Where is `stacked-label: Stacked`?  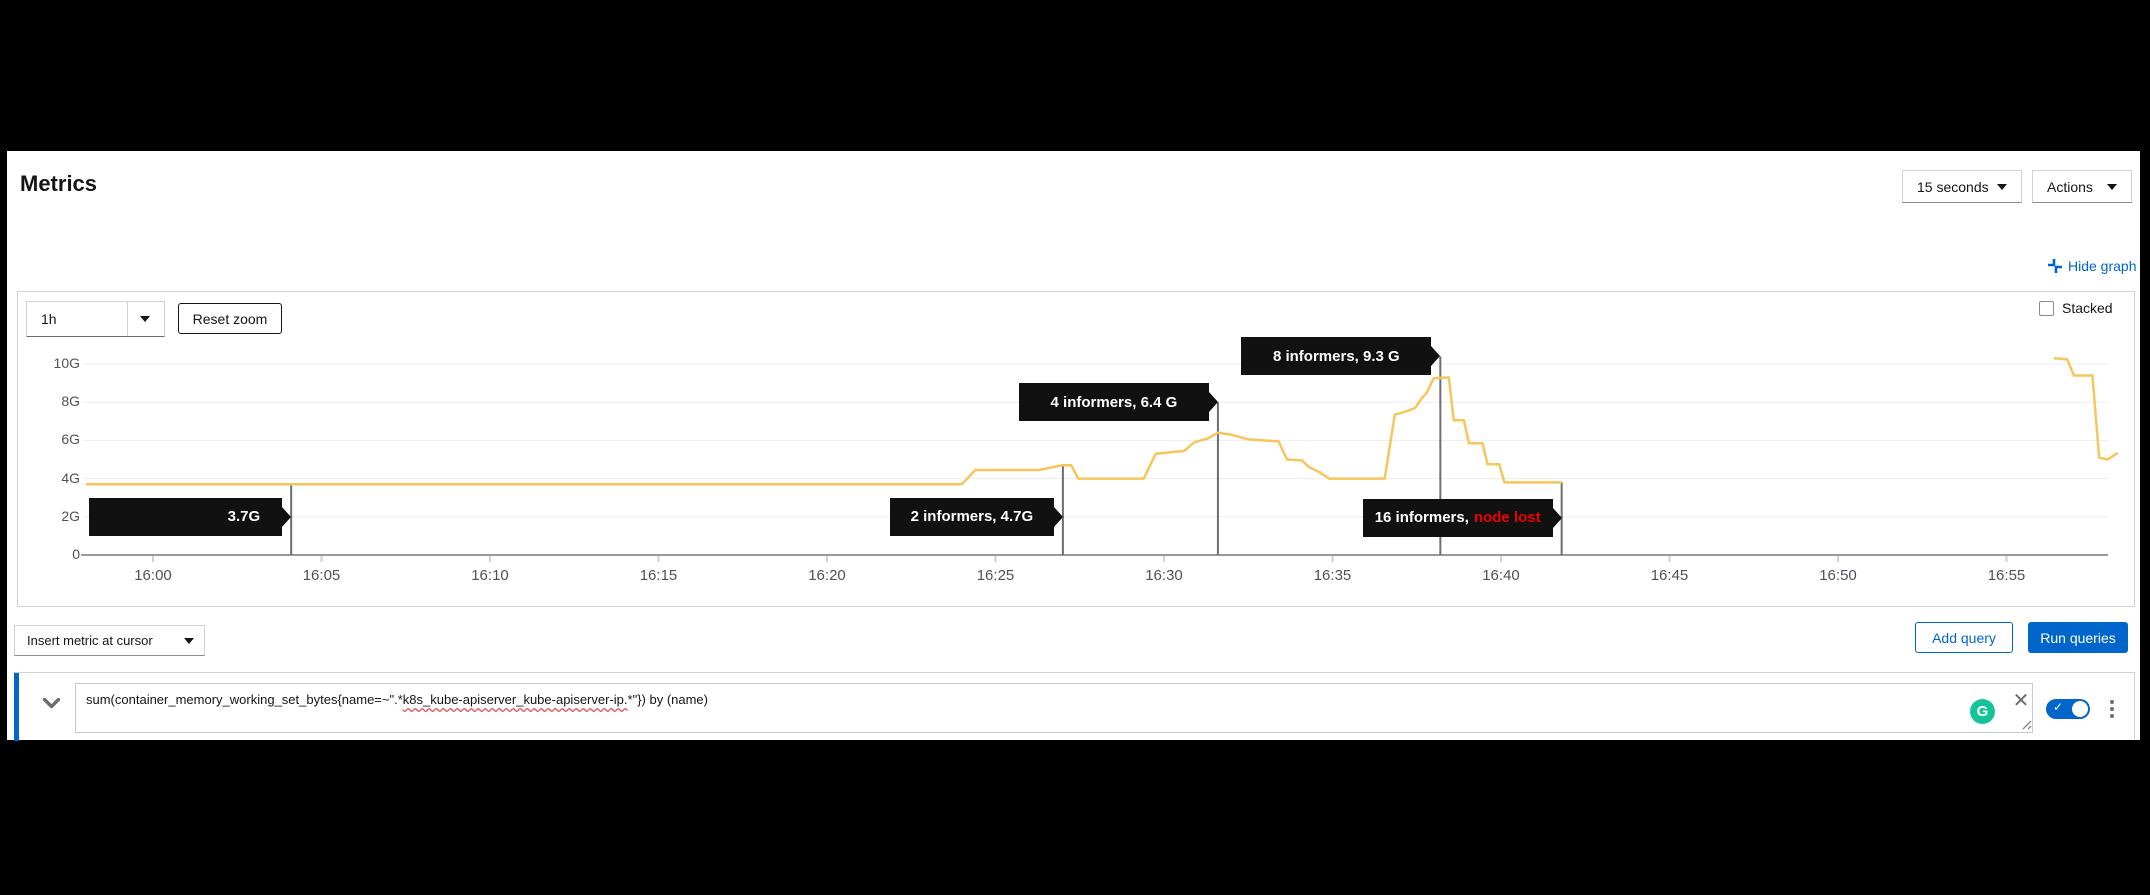
stacked-label: Stacked is located at coordinates (2087, 308).